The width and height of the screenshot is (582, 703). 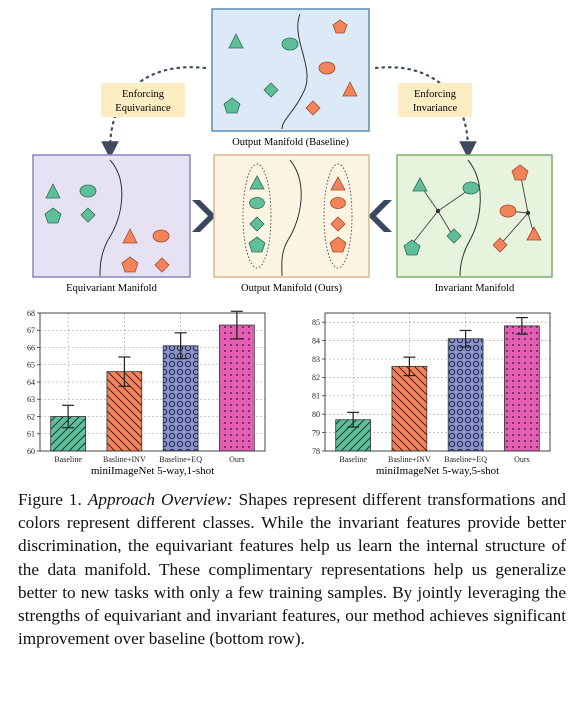 What do you see at coordinates (31, 399) in the screenshot?
I see `y-tick-label: 63` at bounding box center [31, 399].